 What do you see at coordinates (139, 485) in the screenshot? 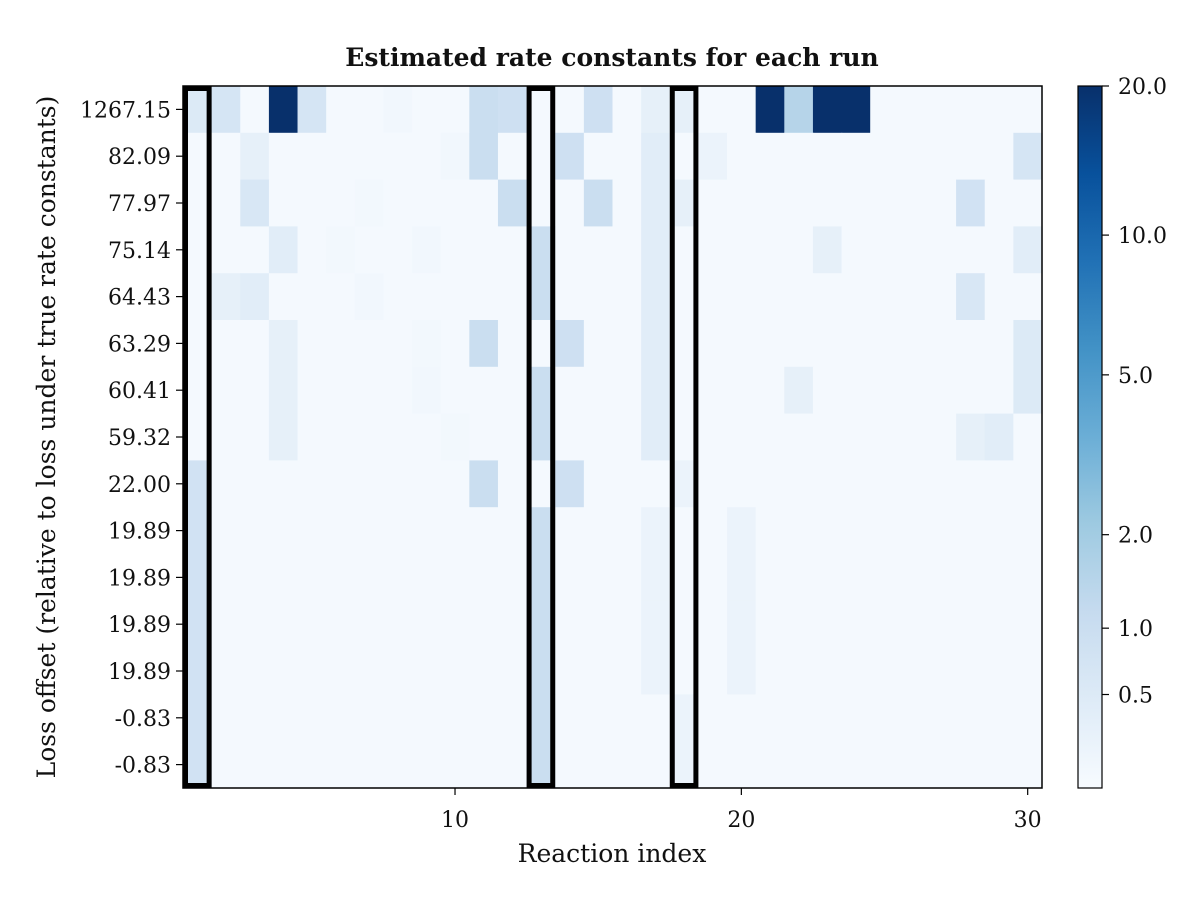
I see `y-tick-label: 22.00` at bounding box center [139, 485].